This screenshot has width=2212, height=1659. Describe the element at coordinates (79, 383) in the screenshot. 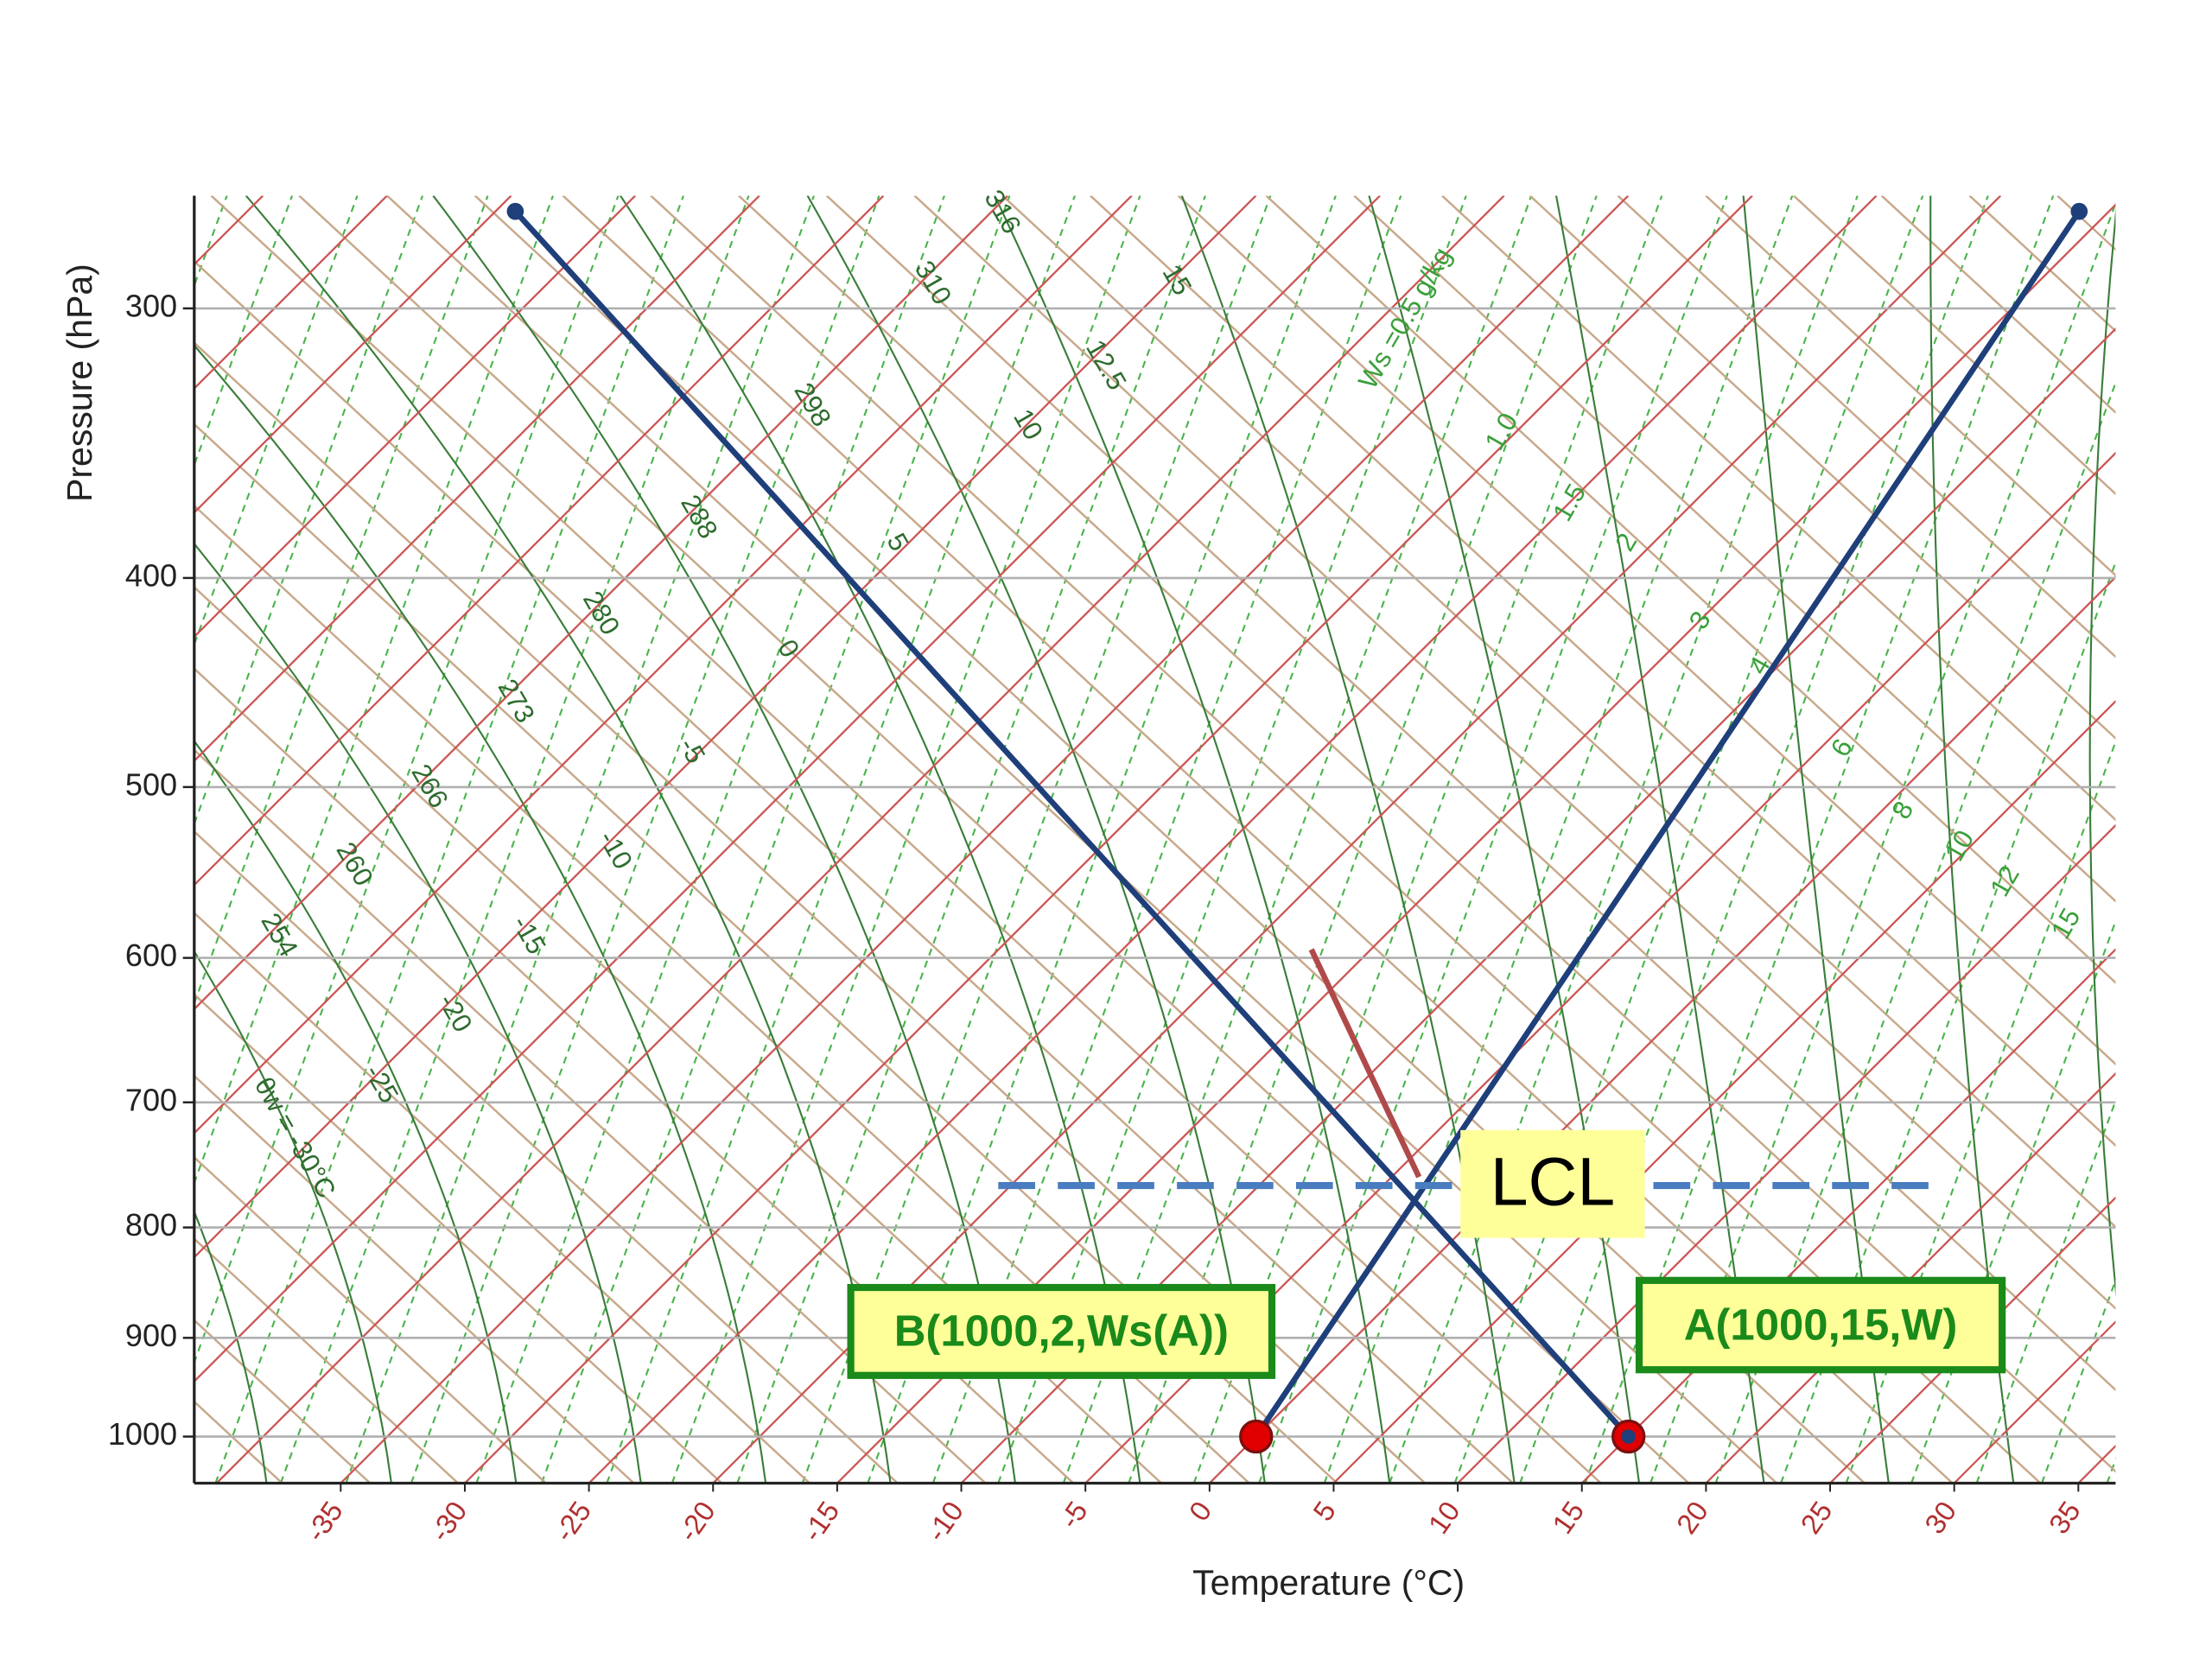

I see `y-axis-label: Pressure (hPa)` at that location.